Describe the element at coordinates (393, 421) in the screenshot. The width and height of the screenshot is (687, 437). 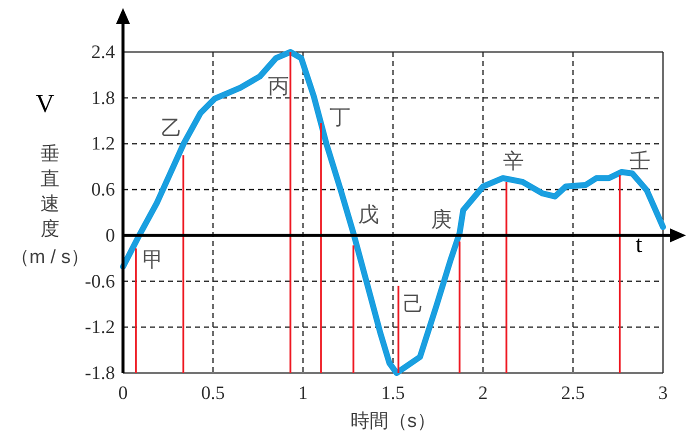
I see `x-axis-title: 時間（s）` at that location.